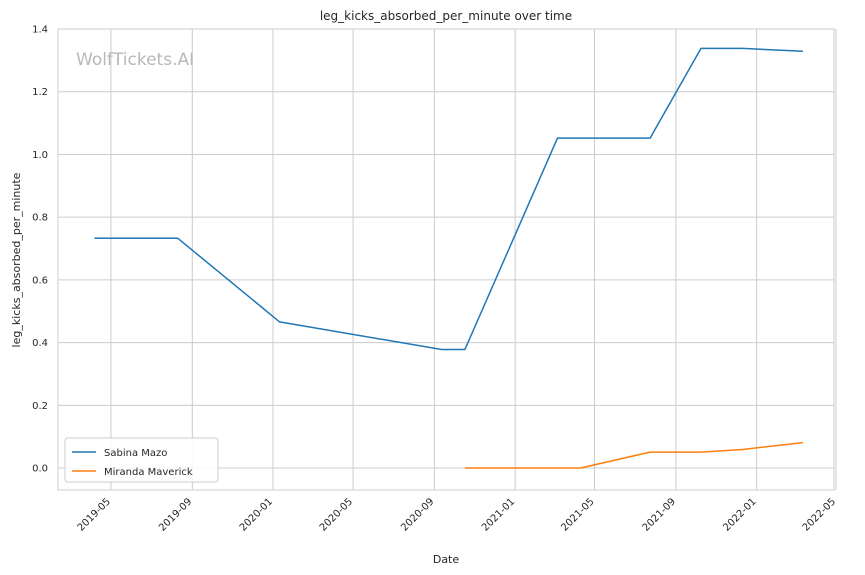 The height and width of the screenshot is (575, 865). What do you see at coordinates (577, 514) in the screenshot?
I see `x-tick-label: 2021-05` at bounding box center [577, 514].